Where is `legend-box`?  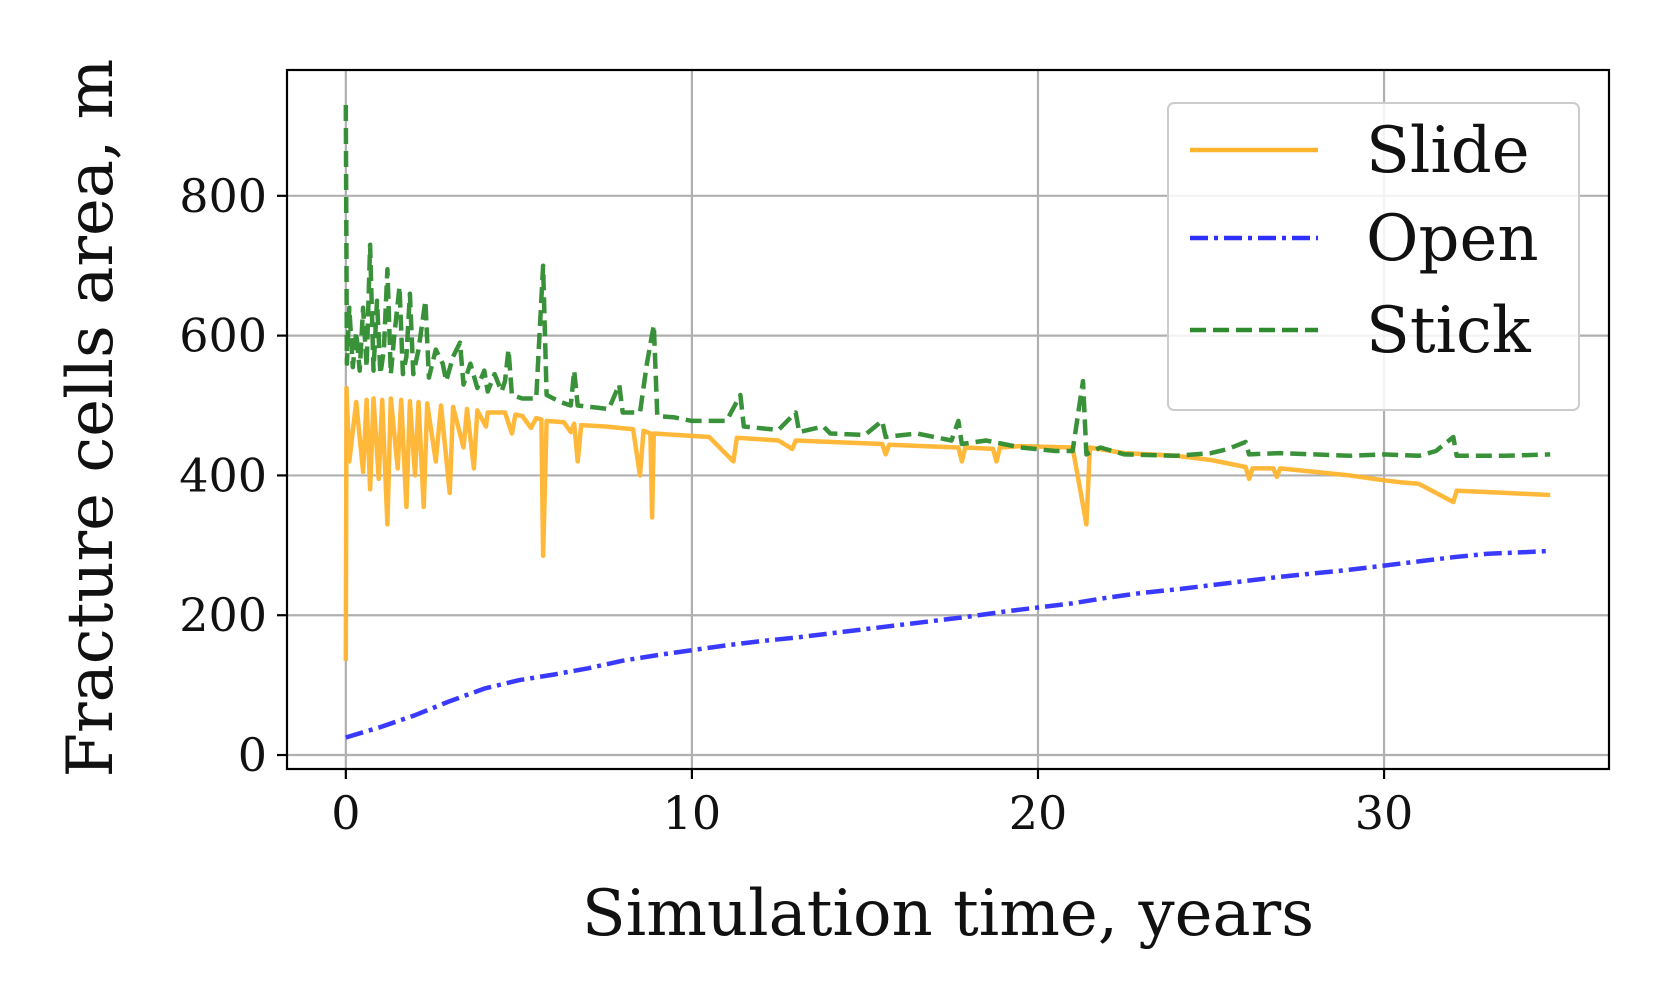
legend-box is located at coordinates (1373, 256).